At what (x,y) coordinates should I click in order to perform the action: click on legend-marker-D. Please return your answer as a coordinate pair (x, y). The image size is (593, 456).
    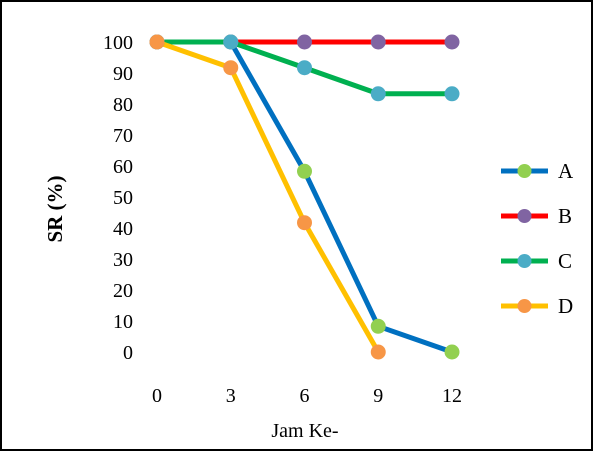
    Looking at the image, I should click on (524, 306).